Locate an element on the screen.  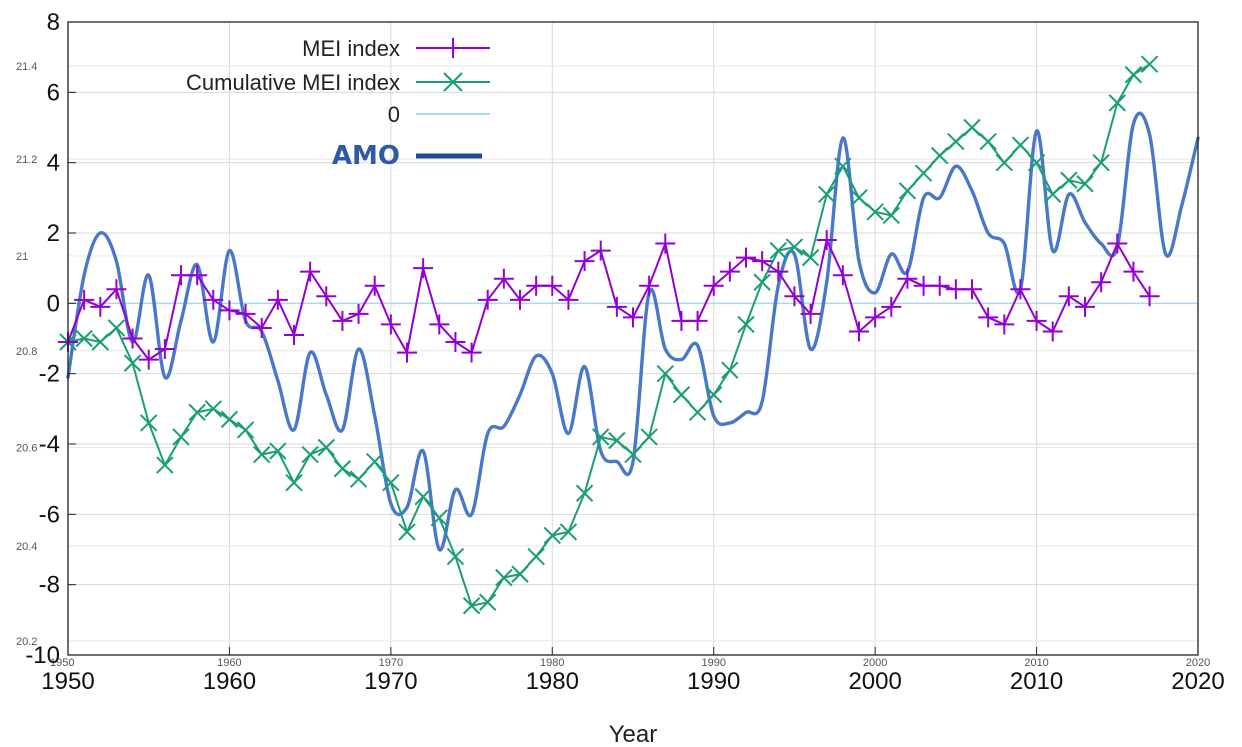
y-tick-label: 0 is located at coordinates (53, 303).